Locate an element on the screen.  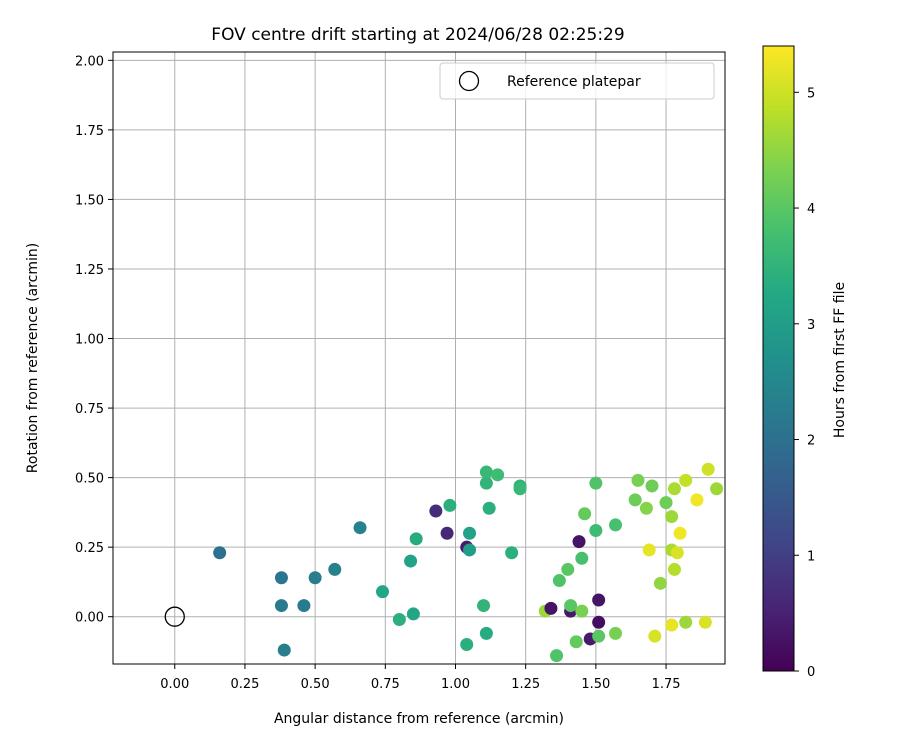
x-axis-label: Angular distance from reference (arcmin) is located at coordinates (419, 719).